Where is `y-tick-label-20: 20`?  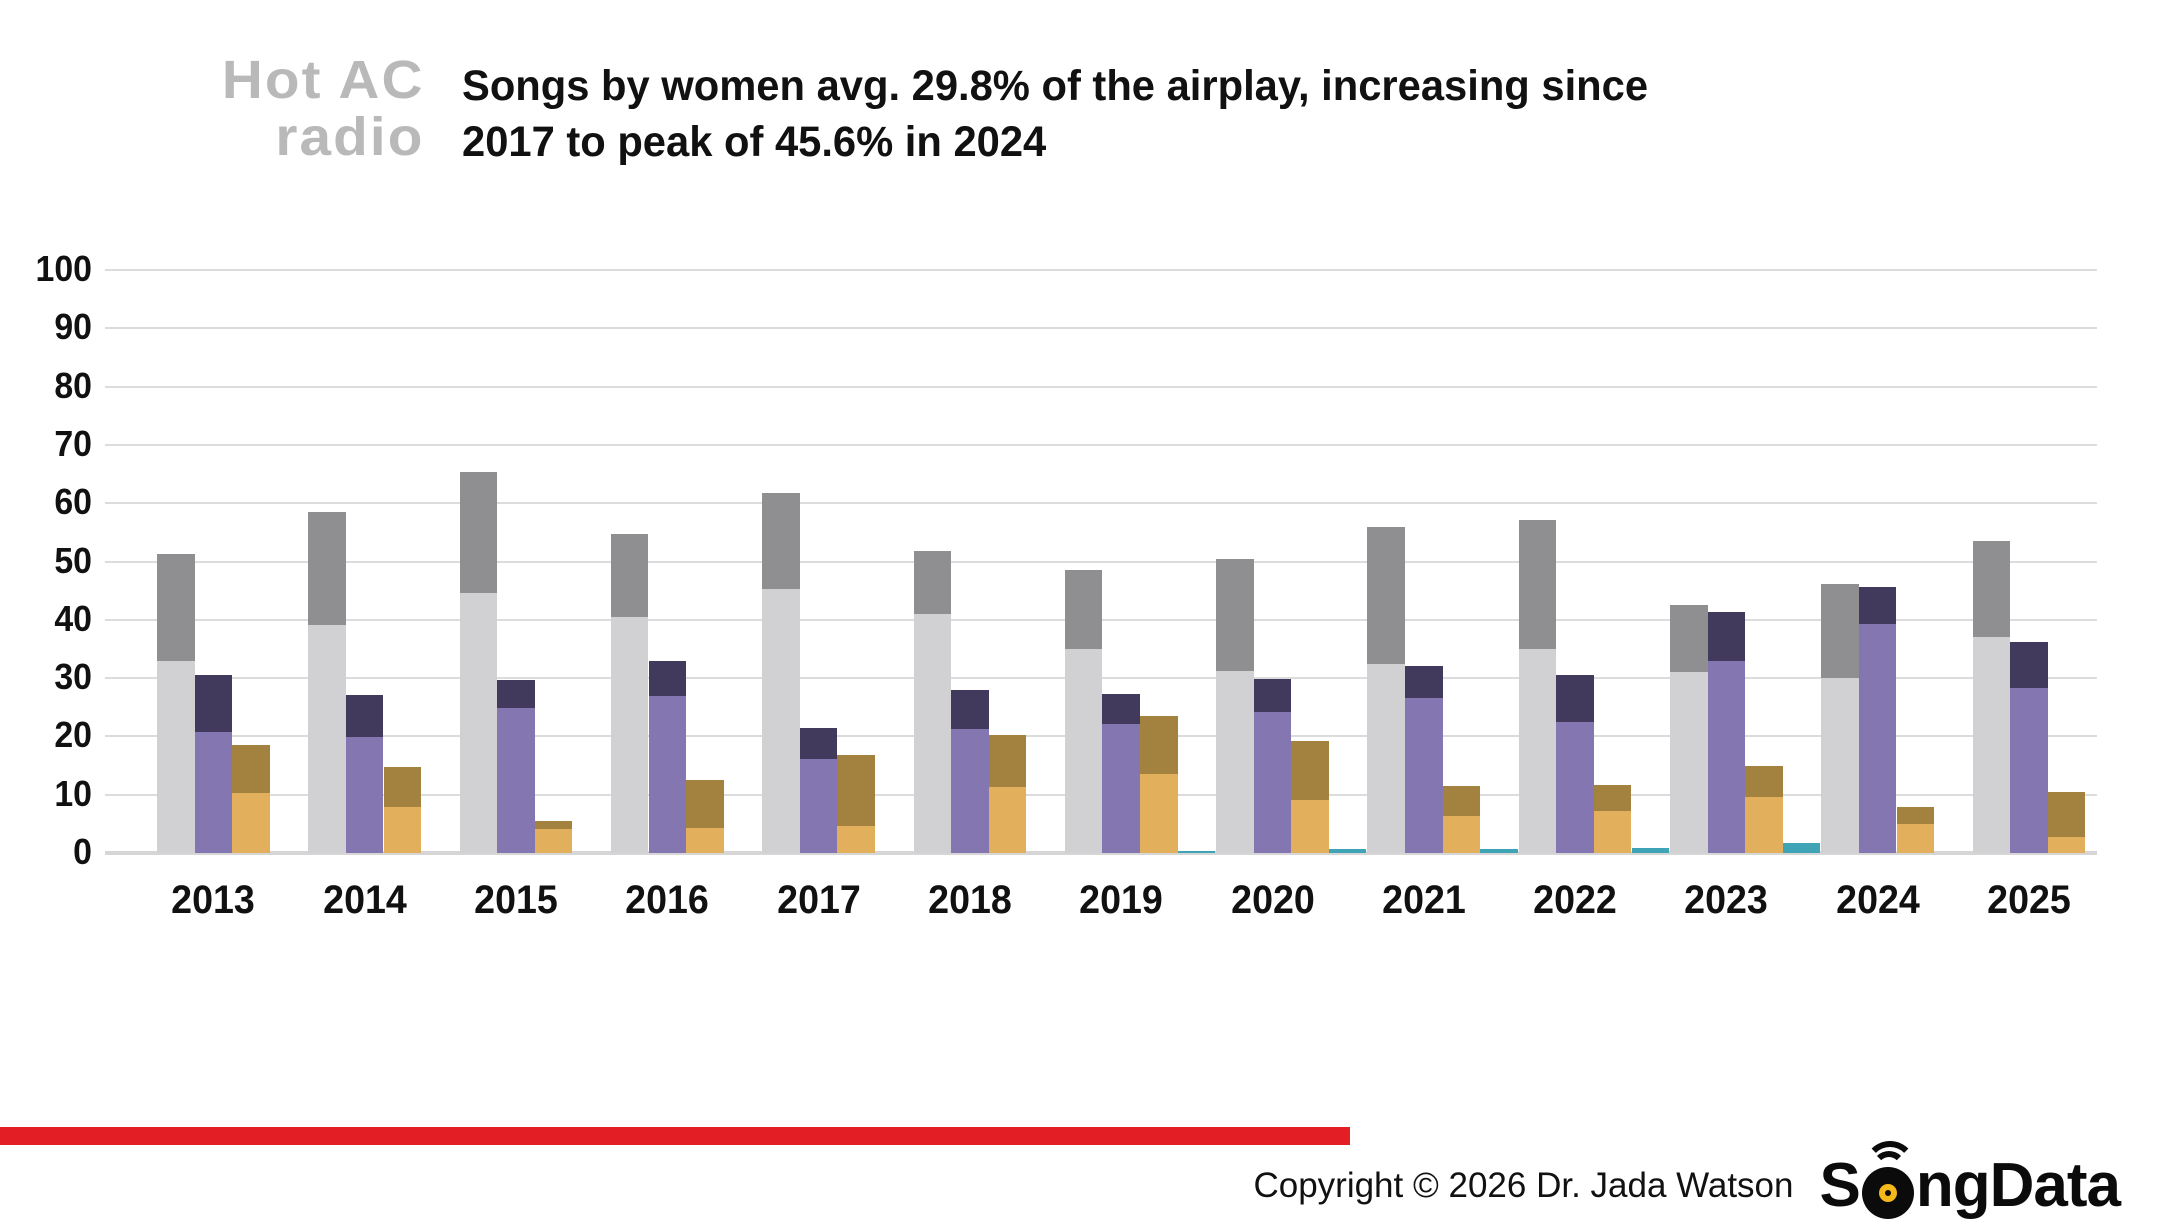 y-tick-label-20: 20 is located at coordinates (73, 735).